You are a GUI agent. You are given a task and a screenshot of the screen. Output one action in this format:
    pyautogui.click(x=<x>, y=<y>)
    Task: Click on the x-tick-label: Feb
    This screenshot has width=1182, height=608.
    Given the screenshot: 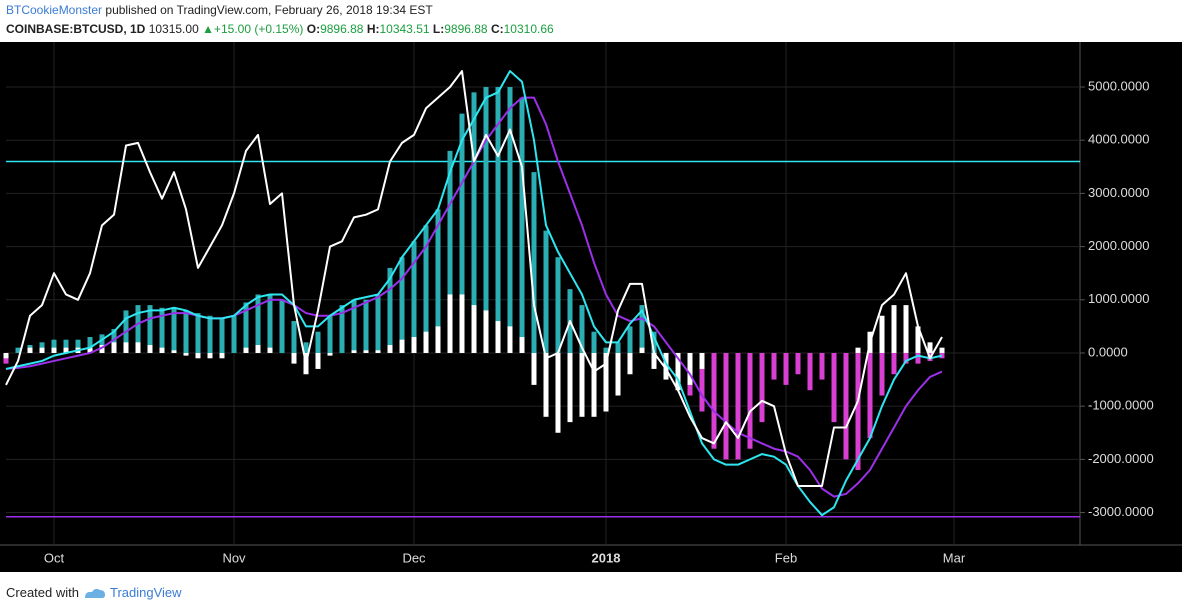 What is the action you would take?
    pyautogui.click(x=786, y=557)
    